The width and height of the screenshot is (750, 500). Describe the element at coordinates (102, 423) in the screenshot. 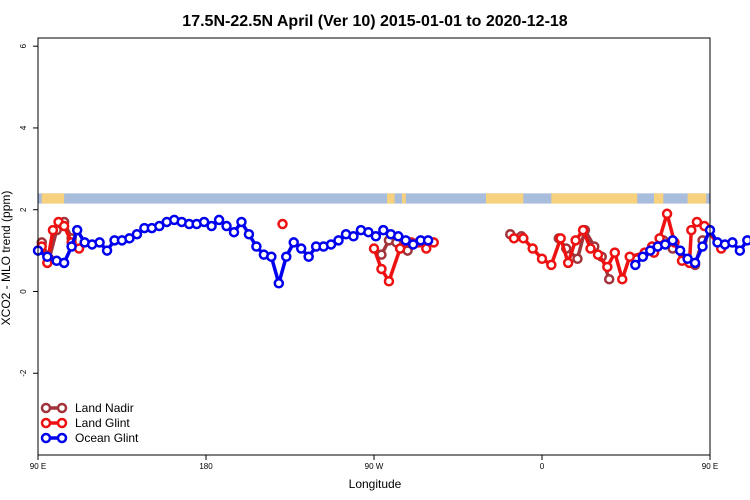

I see `legend-label-land-glint: Land Glint` at that location.